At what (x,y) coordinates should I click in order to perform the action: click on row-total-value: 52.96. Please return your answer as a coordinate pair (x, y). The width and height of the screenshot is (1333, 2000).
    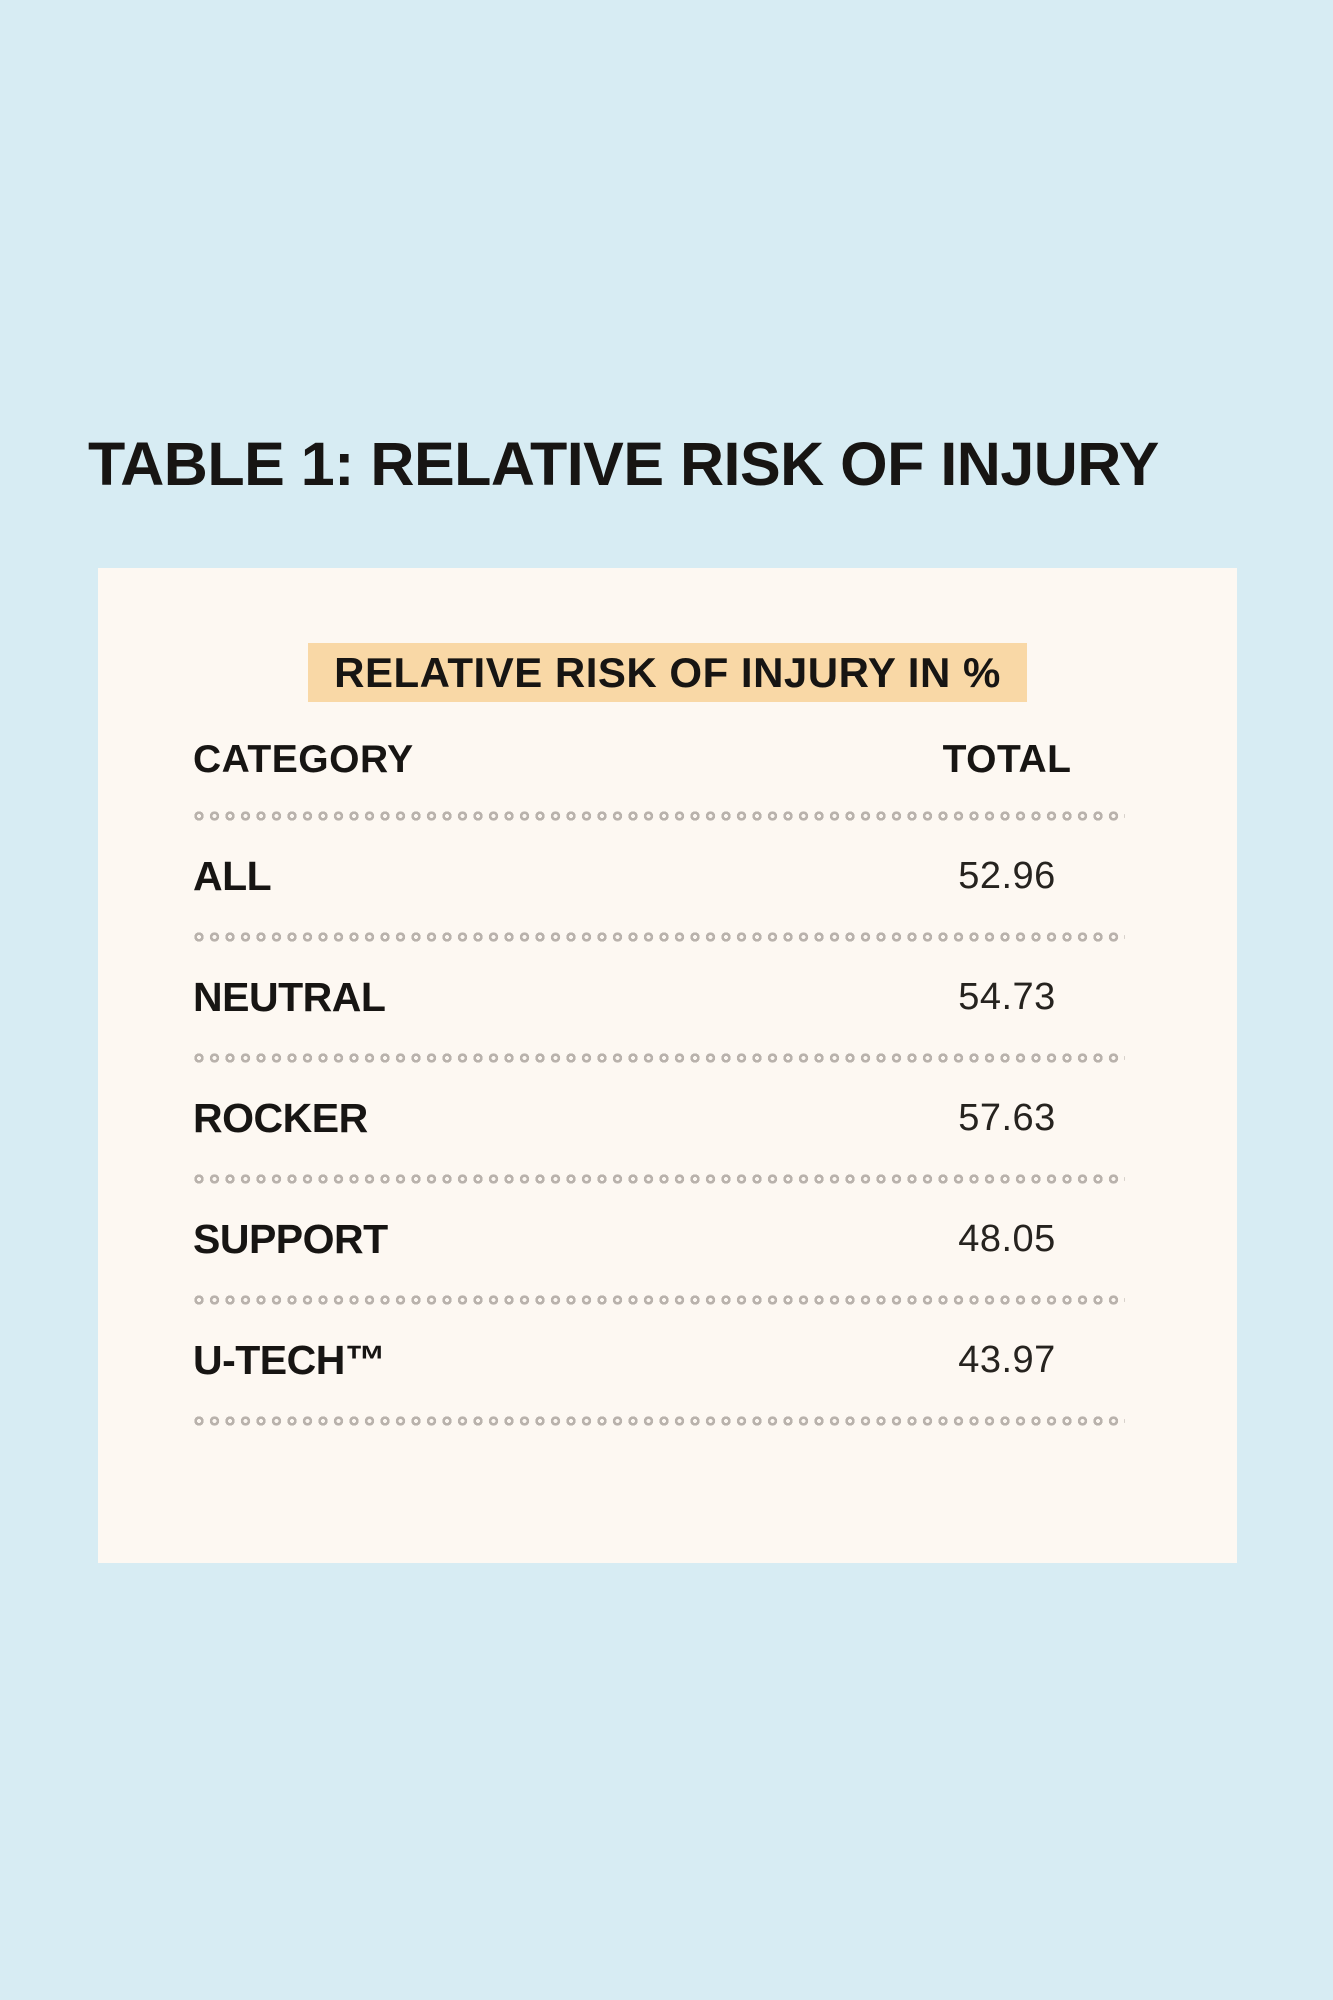
    Looking at the image, I should click on (1007, 876).